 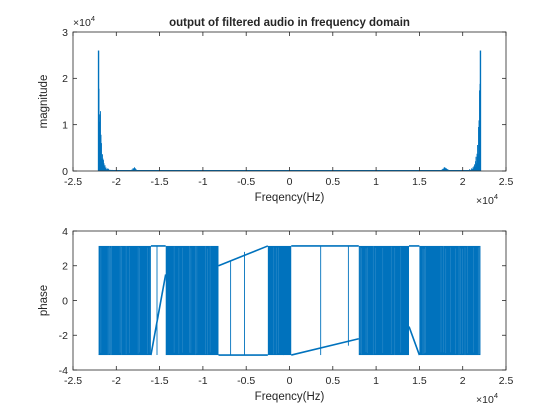 I want to click on y-exponent-base: ×10, so click(x=82, y=23).